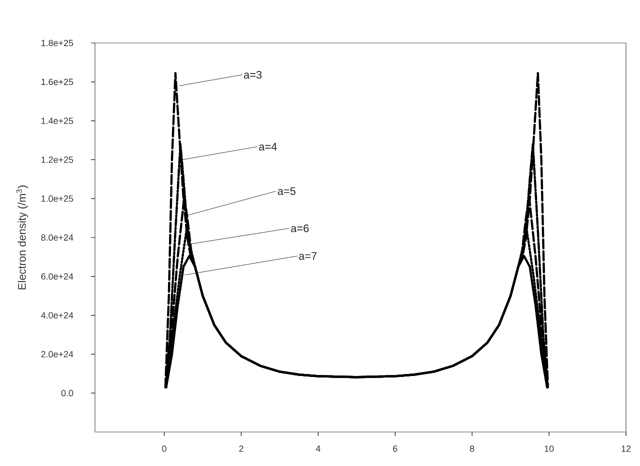  Describe the element at coordinates (57, 276) in the screenshot. I see `y-tick-label: 6.0e+24` at that location.